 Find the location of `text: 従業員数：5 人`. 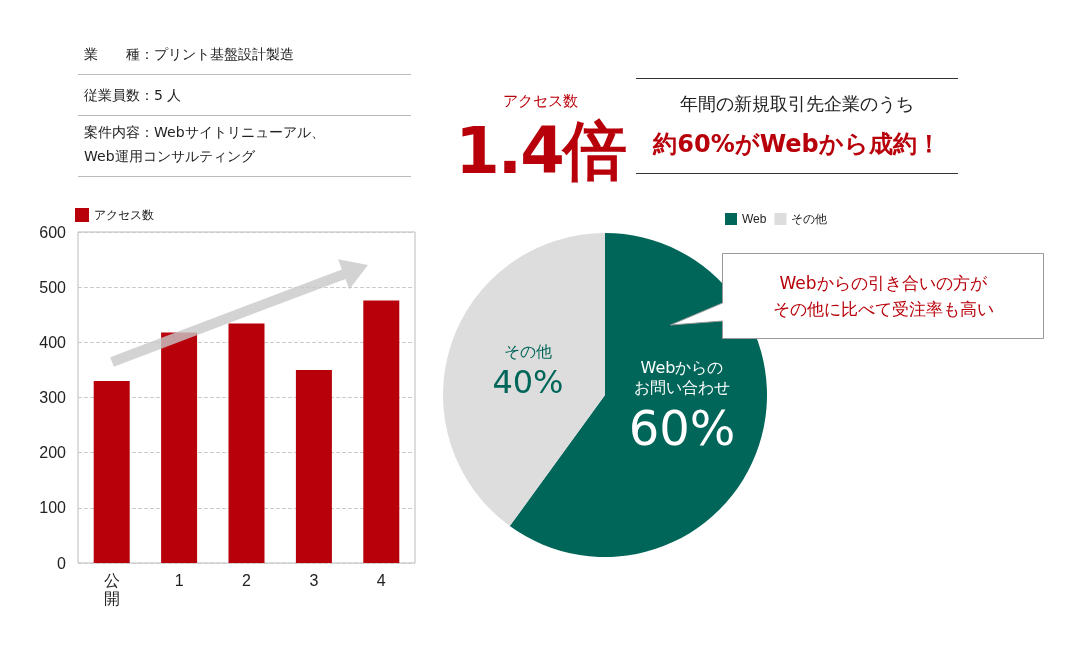

text: 従業員数：5 人 is located at coordinates (244, 99).